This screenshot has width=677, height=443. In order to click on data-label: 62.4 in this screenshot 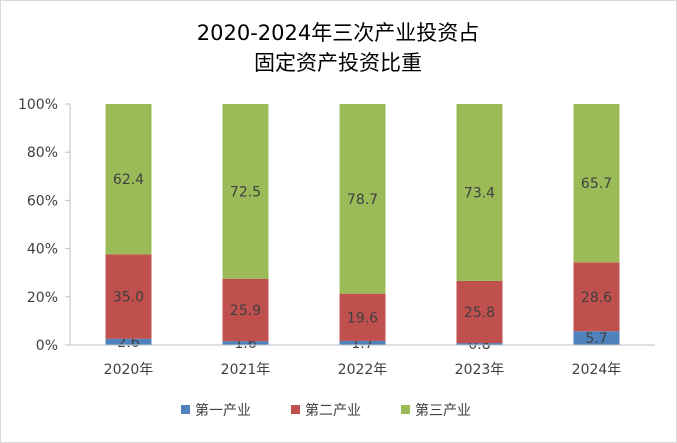, I will do `click(128, 180)`.